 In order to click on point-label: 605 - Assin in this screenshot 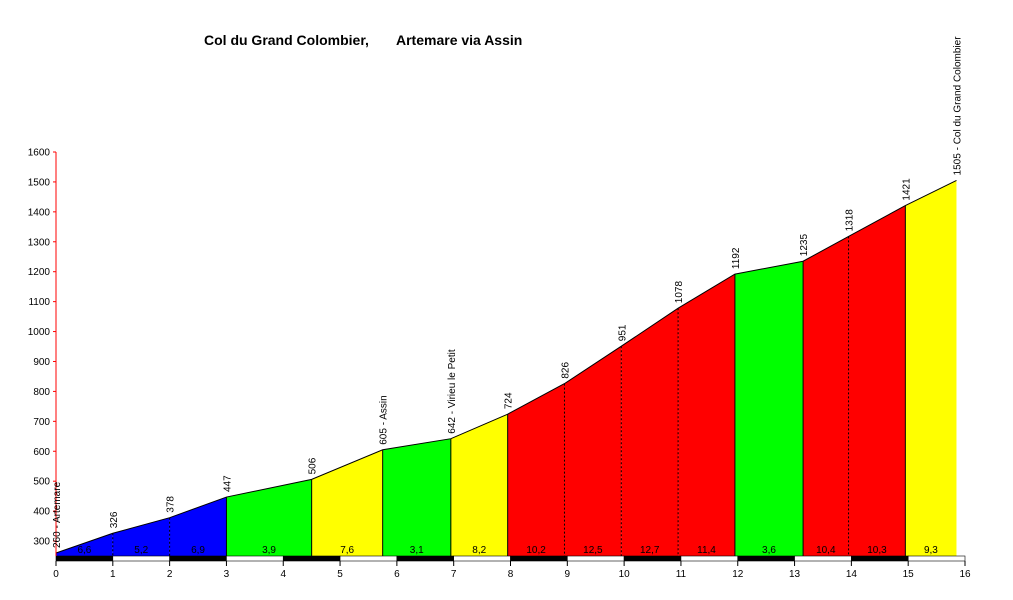, I will do `click(384, 419)`.